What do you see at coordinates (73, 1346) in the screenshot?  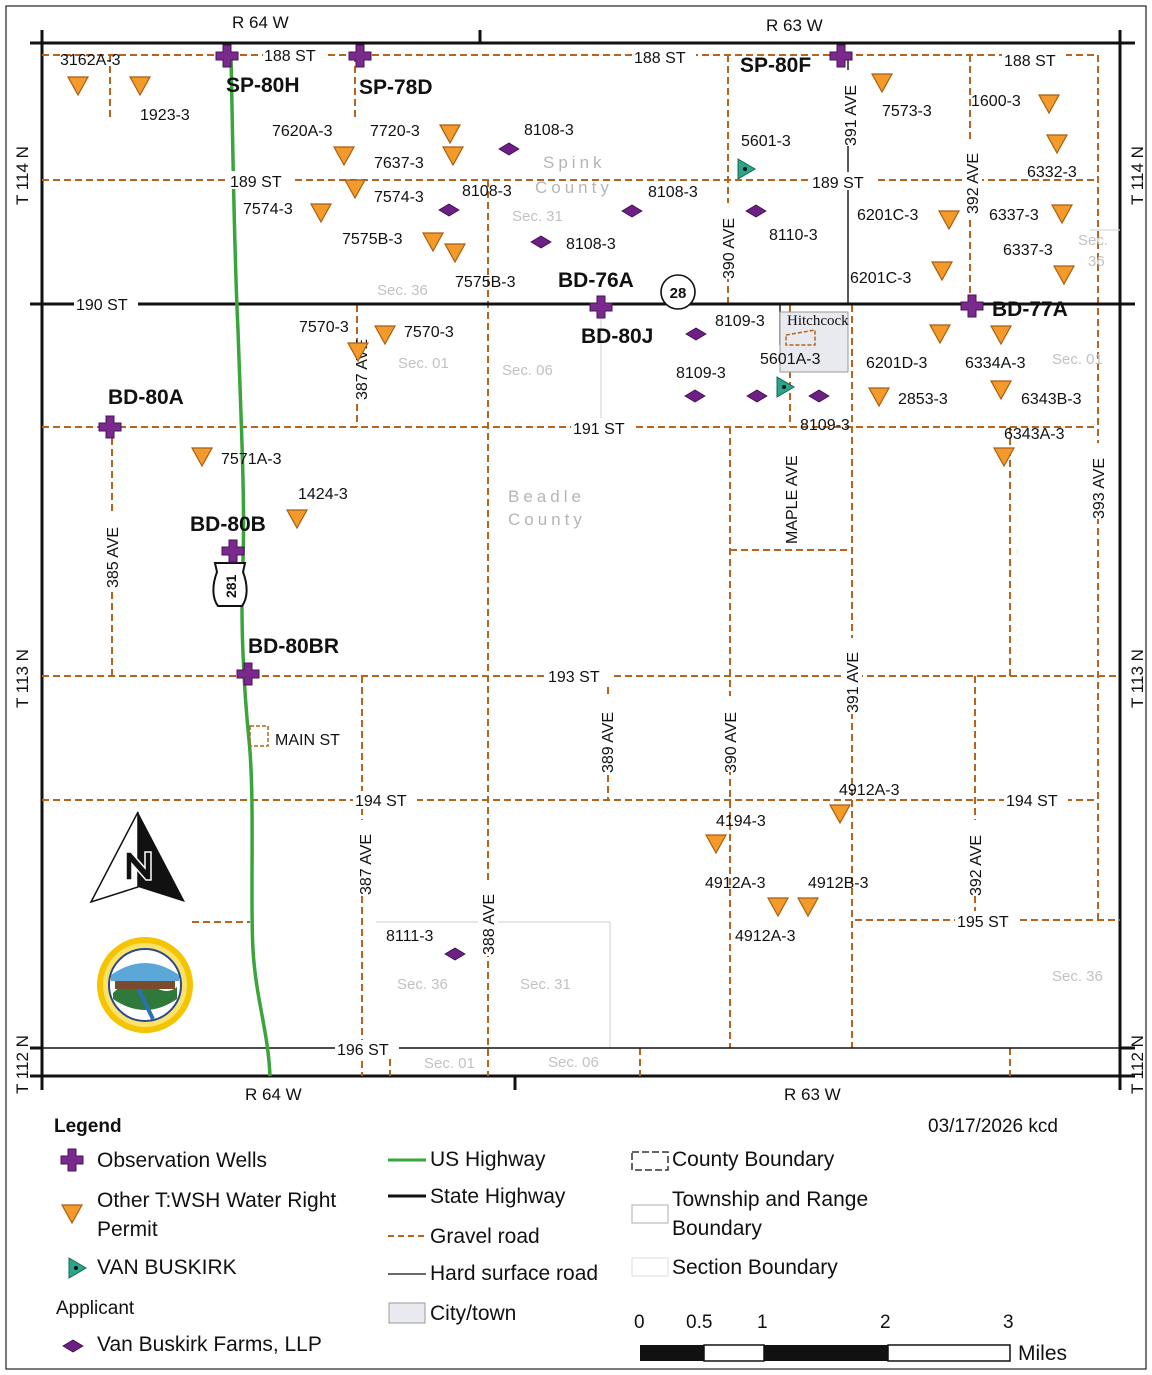 I see `legend-applicant-icon` at bounding box center [73, 1346].